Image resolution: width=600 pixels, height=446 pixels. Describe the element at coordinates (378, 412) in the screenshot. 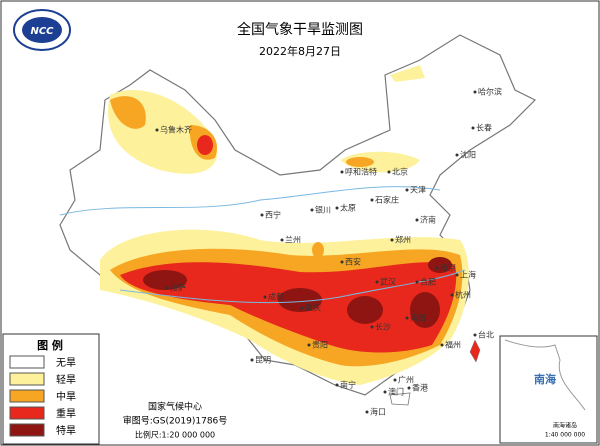

I see `city-label: 海口` at that location.